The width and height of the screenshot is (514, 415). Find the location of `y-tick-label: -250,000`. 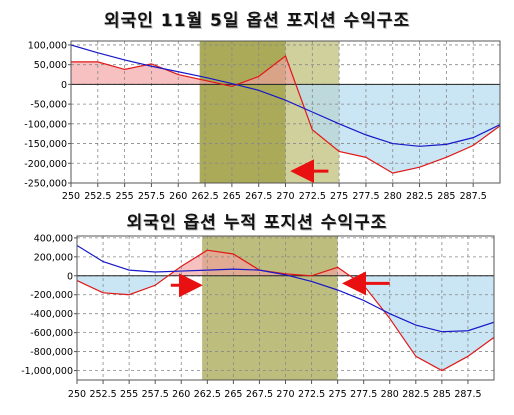

y-tick-label: -250,000 is located at coordinates (45, 184).